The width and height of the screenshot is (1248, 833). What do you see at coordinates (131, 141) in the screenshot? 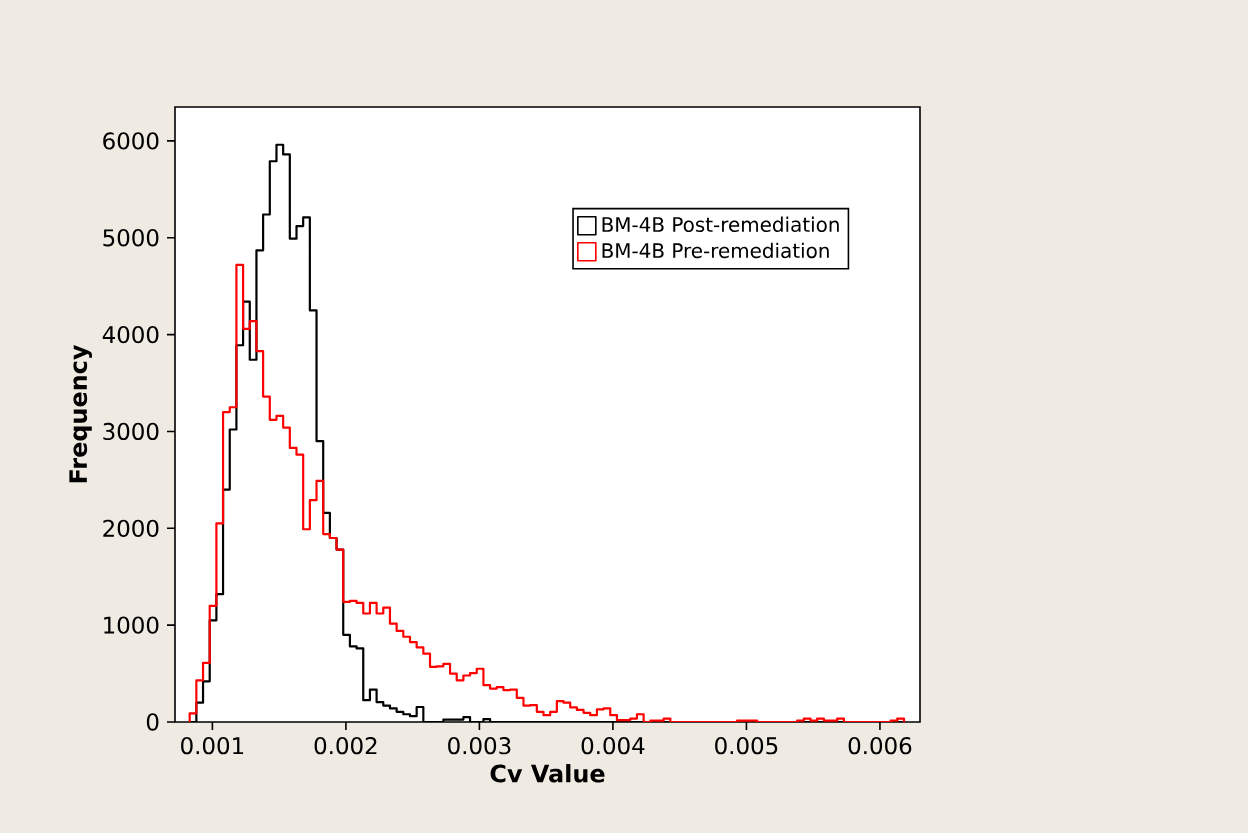
I see `y-tick-label: 6000` at bounding box center [131, 141].